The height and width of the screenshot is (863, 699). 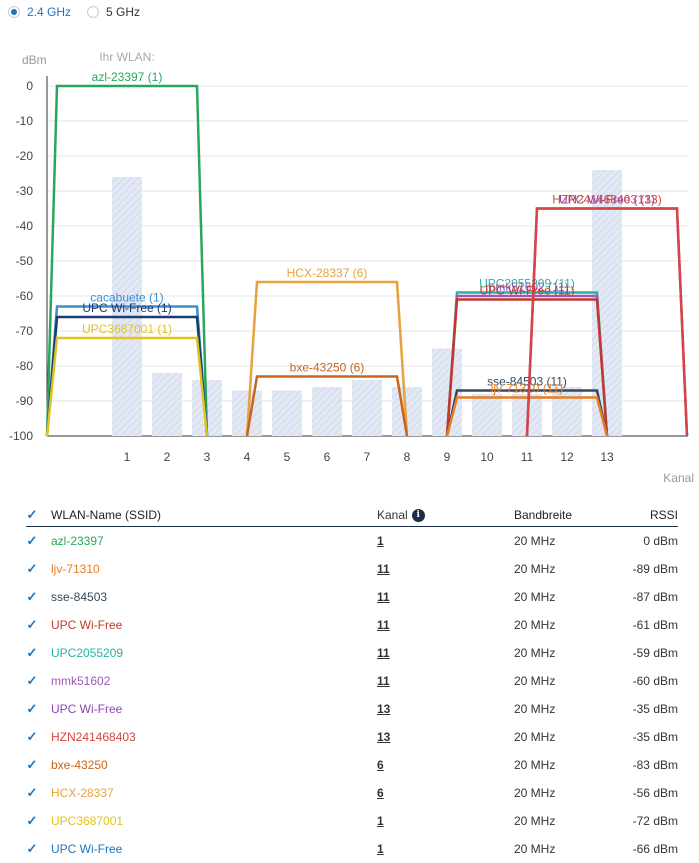 I want to click on ssid-cell: sse-84503, so click(x=79, y=597).